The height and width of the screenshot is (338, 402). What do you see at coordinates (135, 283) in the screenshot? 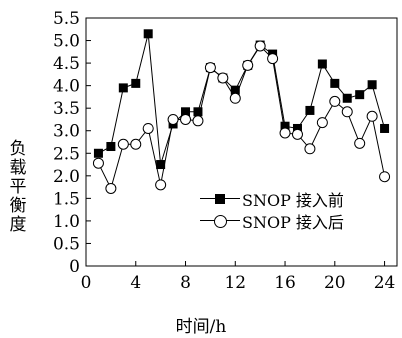
I see `x-tick-label: 4` at bounding box center [135, 283].